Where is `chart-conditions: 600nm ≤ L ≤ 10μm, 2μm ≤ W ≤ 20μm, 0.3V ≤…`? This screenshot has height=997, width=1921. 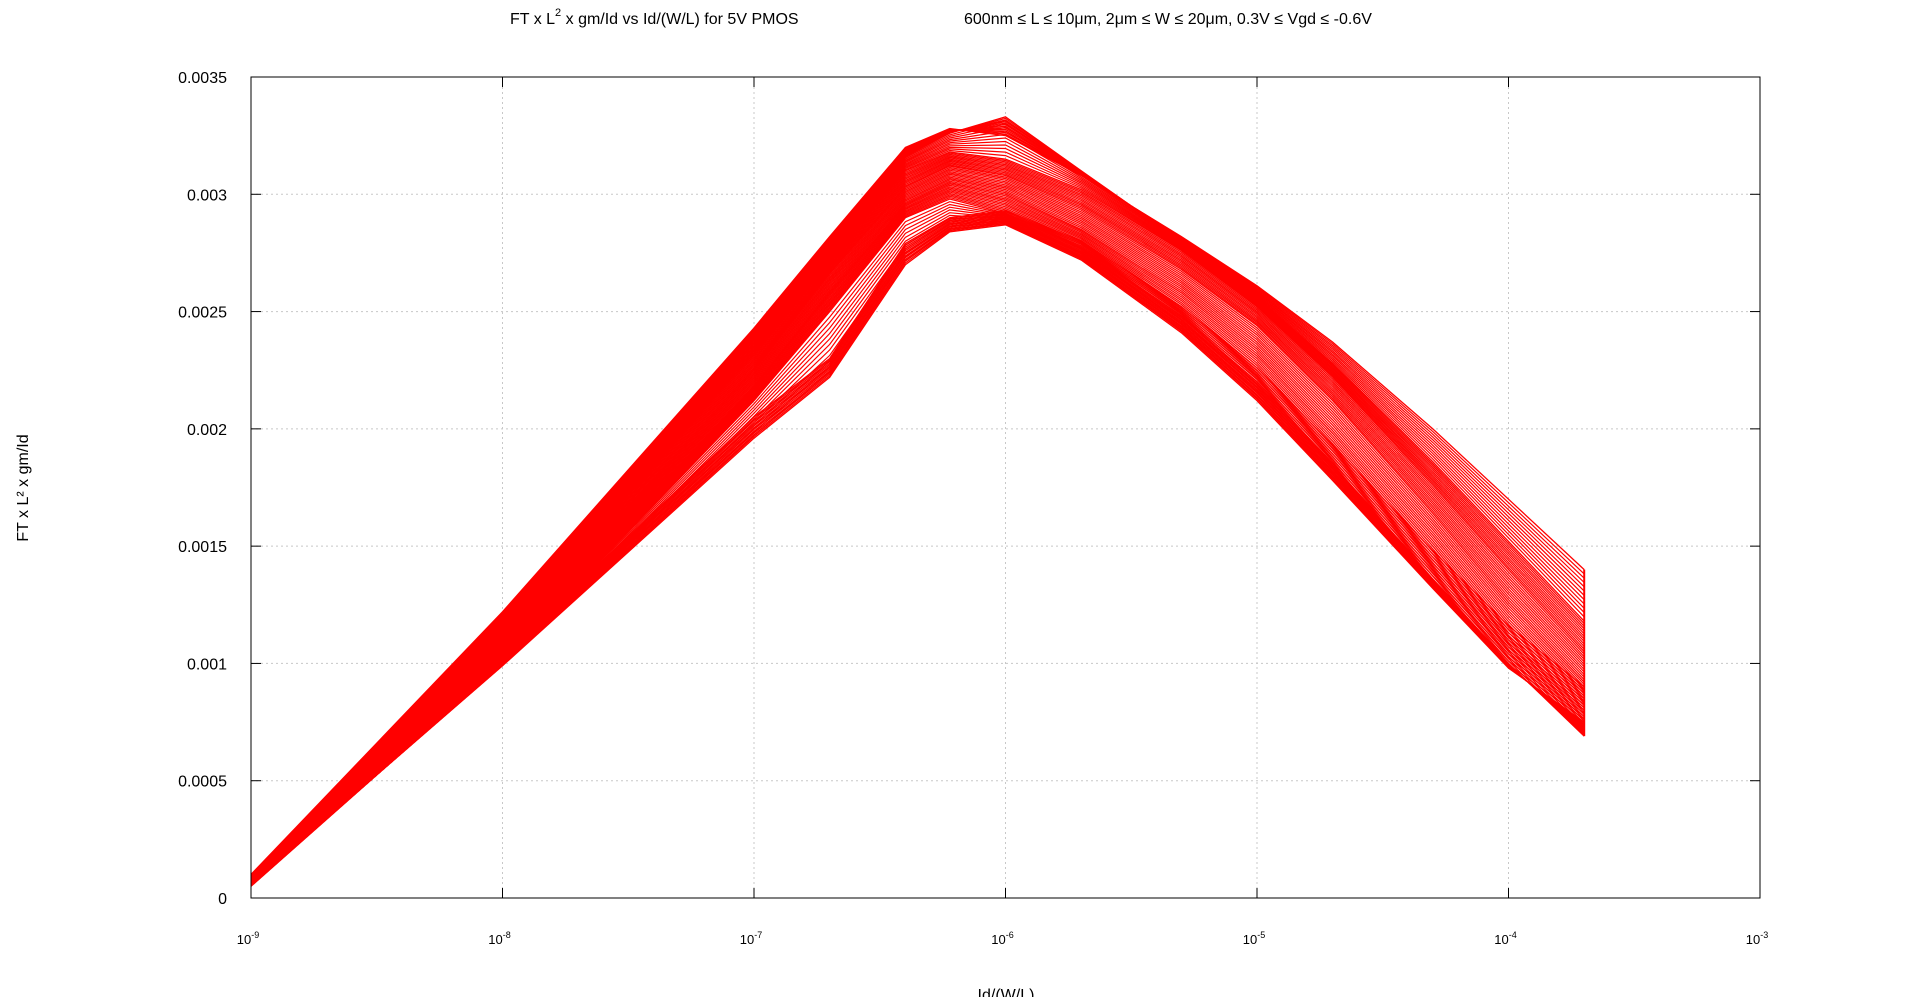 chart-conditions: 600nm ≤ L ≤ 10μm, 2μm ≤ W ≤ 20μm, 0.3V ≤… is located at coordinates (1168, 19).